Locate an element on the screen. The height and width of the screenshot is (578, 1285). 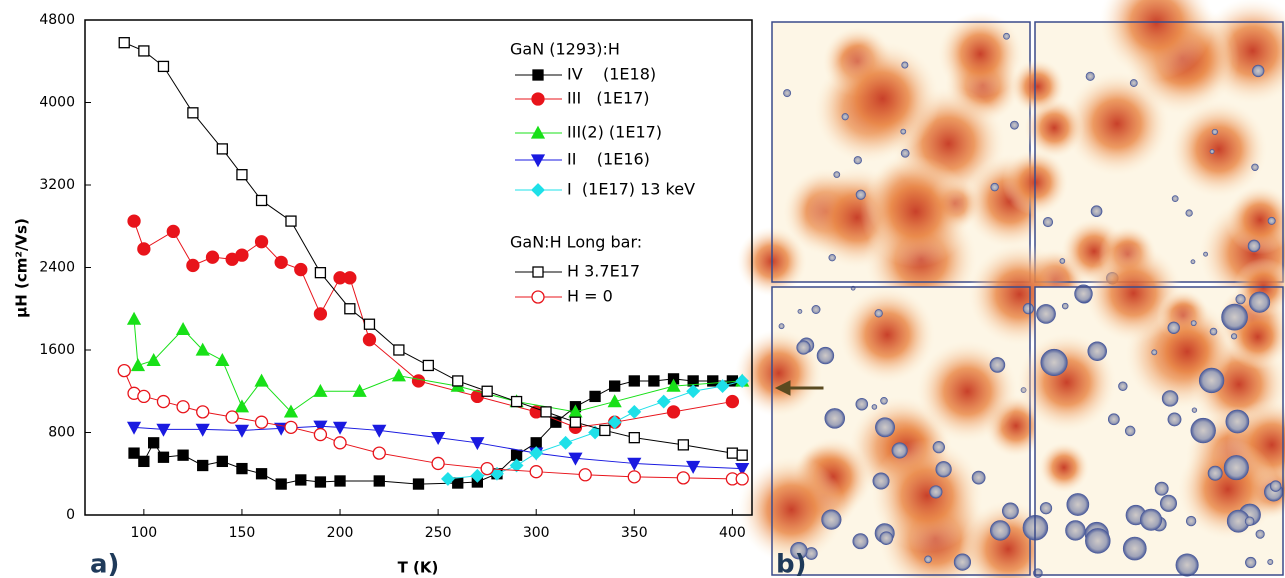
x-tick-label: 200 is located at coordinates (340, 533).